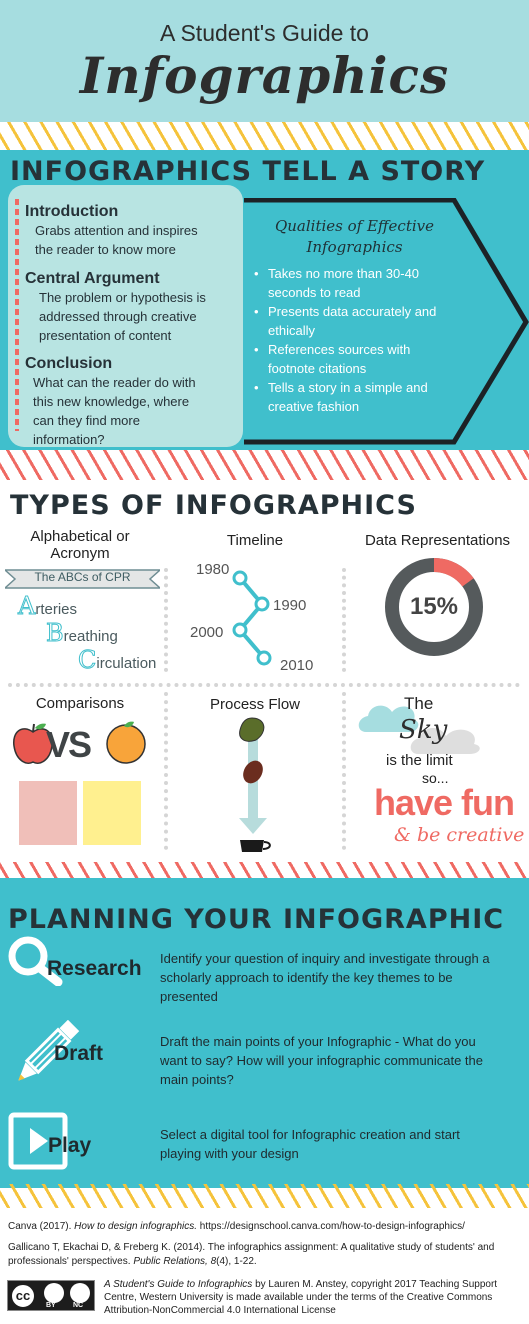 Image resolution: width=529 pixels, height=1324 pixels. What do you see at coordinates (78, 1305) in the screenshot?
I see `nc-label: NC` at bounding box center [78, 1305].